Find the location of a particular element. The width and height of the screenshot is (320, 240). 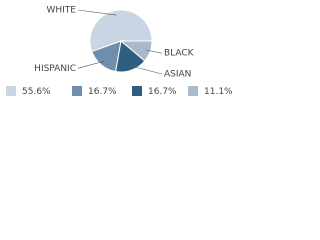

slice-label: WHITE is located at coordinates (61, 11).